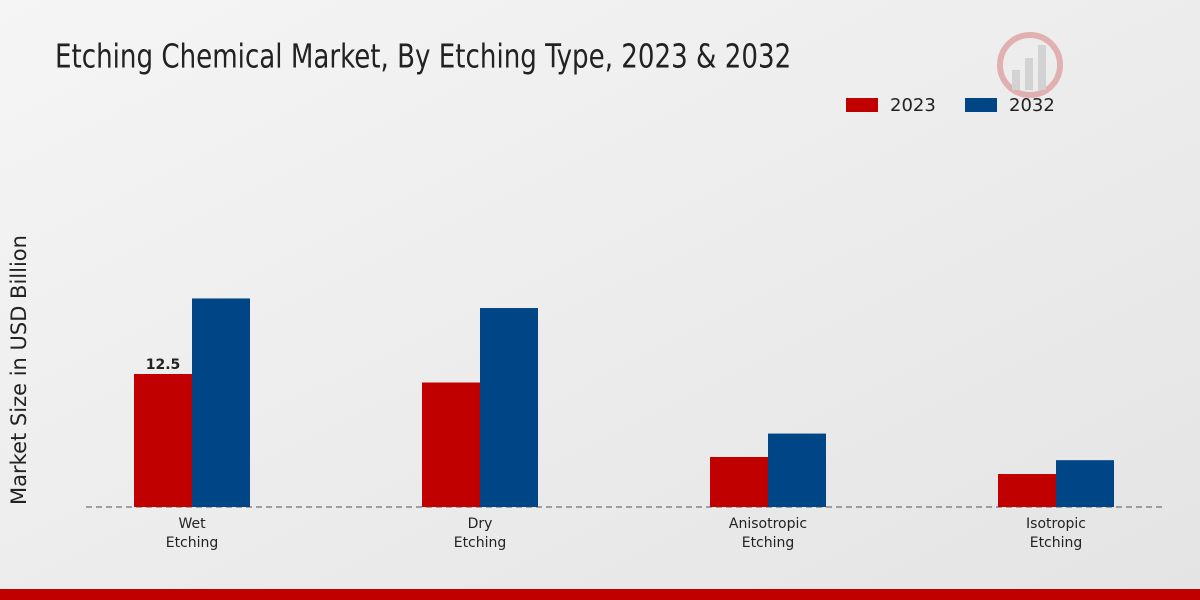  Describe the element at coordinates (163, 365) in the screenshot. I see `data-label: 12.5` at that location.